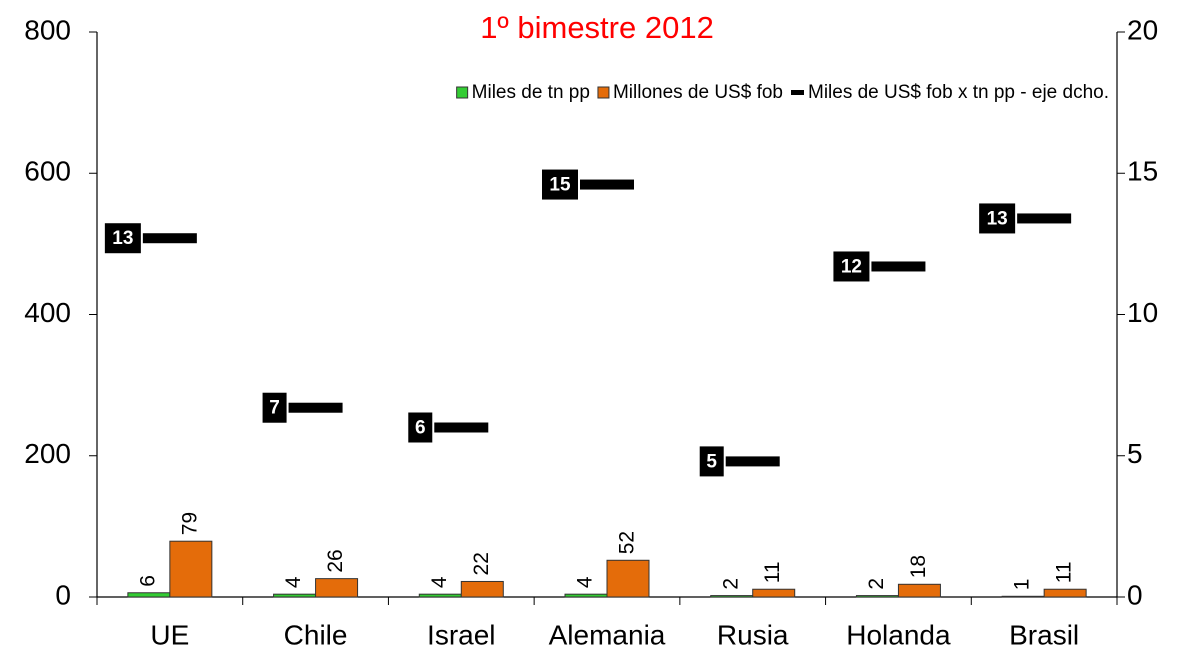  What do you see at coordinates (918, 566) in the screenshot?
I see `data-label: 18` at bounding box center [918, 566].